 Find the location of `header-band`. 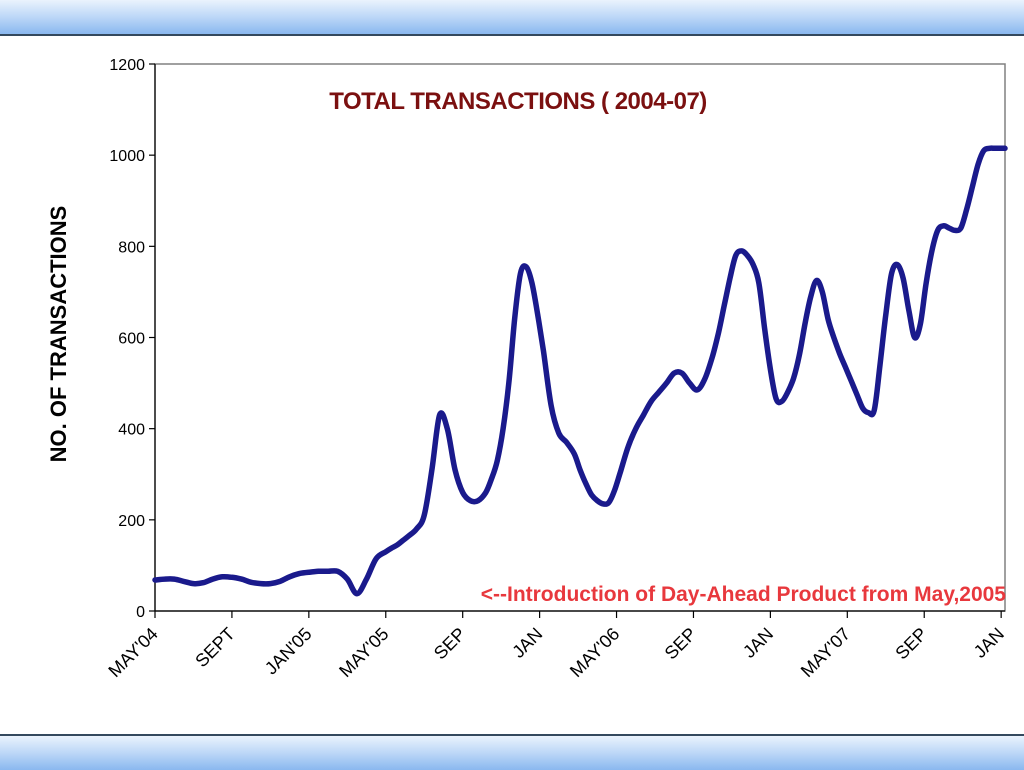

header-band is located at coordinates (512, 18).